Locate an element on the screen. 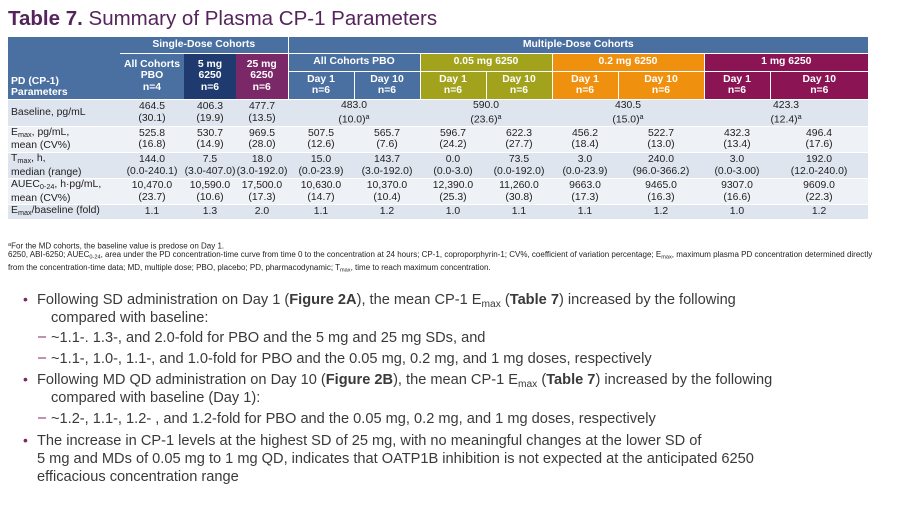 Image resolution: width=898 pixels, height=505 pixels. cell-spread: (0.0-192.0) is located at coordinates (519, 171).